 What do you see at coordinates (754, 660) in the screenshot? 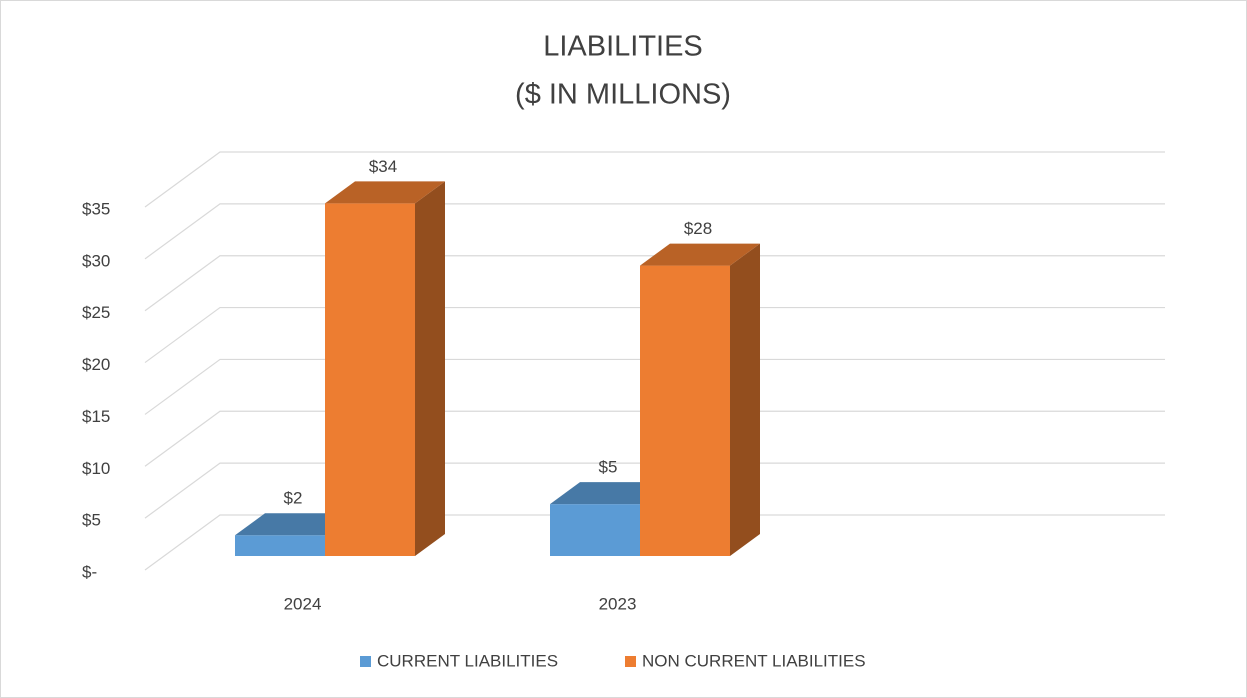
I see `legend-label: NON CURRENT LIABILITIES` at bounding box center [754, 660].